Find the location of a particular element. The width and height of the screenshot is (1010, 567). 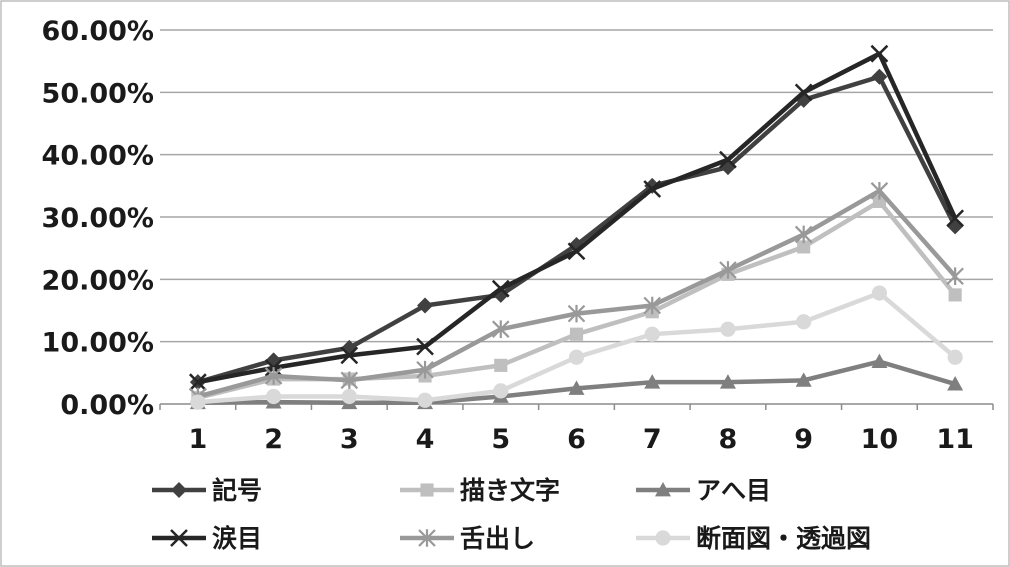

legend-item: 断面図・透過図 is located at coordinates (753, 538).